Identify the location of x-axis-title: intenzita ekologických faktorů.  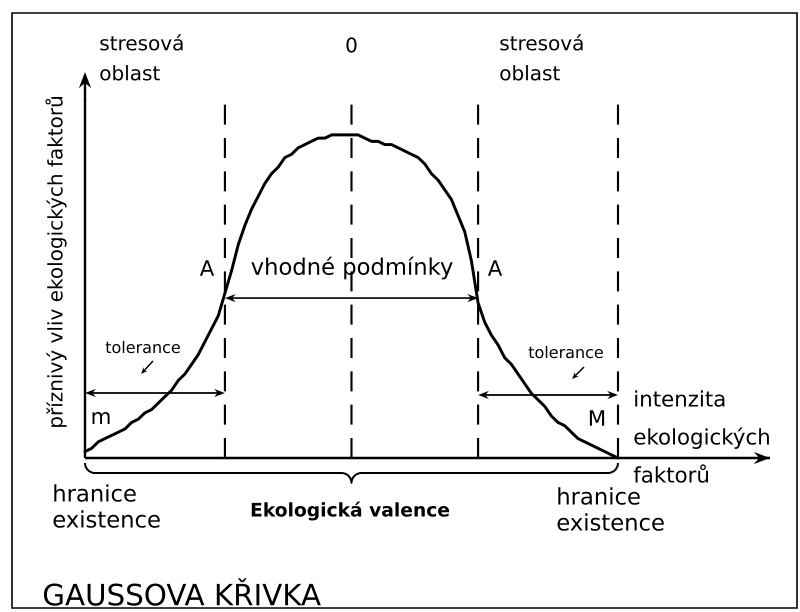
(701, 436).